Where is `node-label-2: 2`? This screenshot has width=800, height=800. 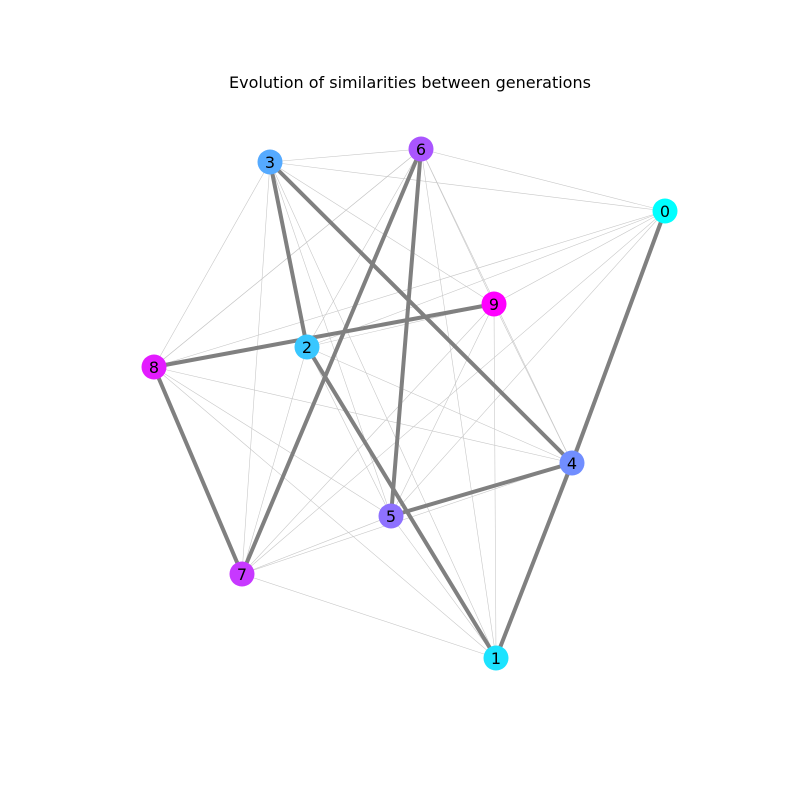 node-label-2: 2 is located at coordinates (307, 347).